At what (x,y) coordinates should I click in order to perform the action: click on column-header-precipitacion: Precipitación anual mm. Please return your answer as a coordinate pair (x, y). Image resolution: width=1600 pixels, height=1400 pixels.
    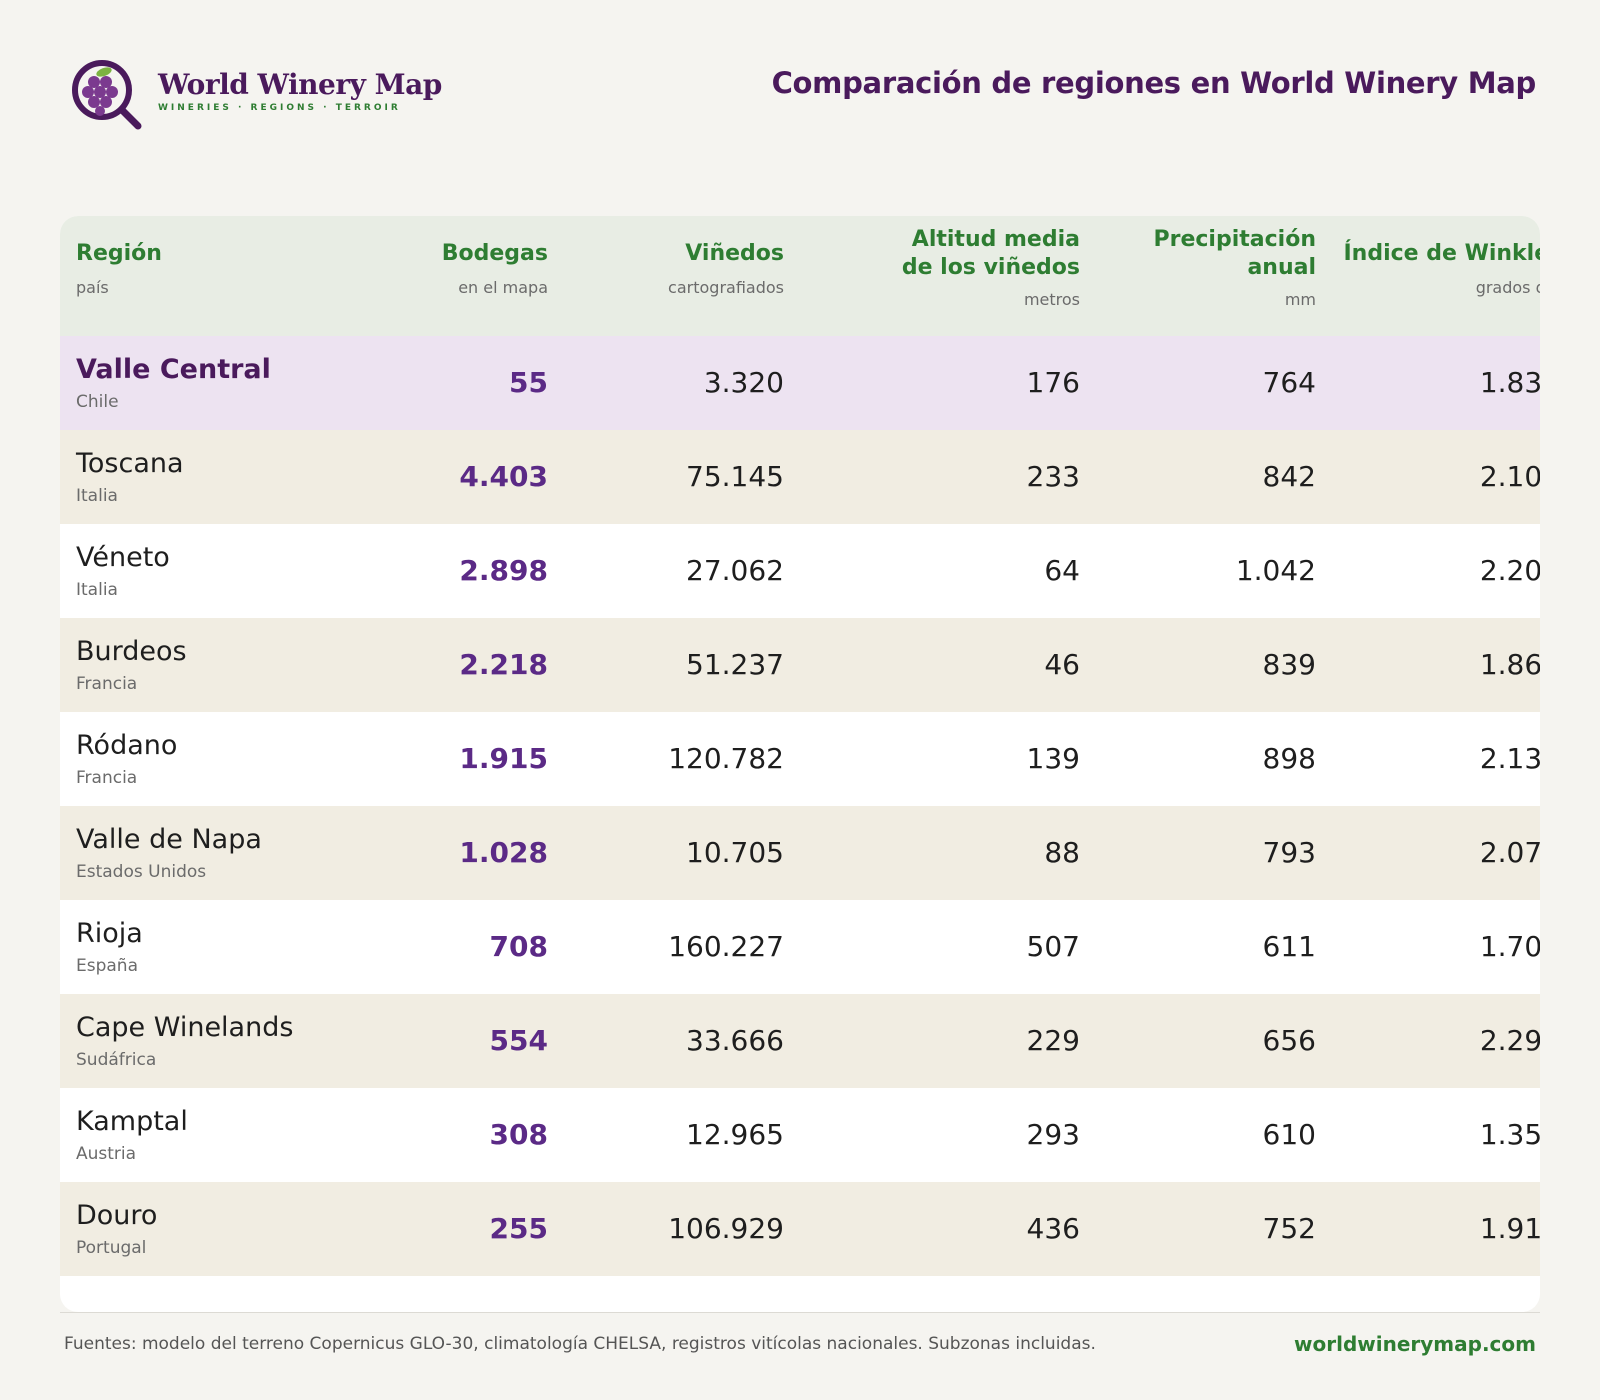
    Looking at the image, I should click on (1208, 267).